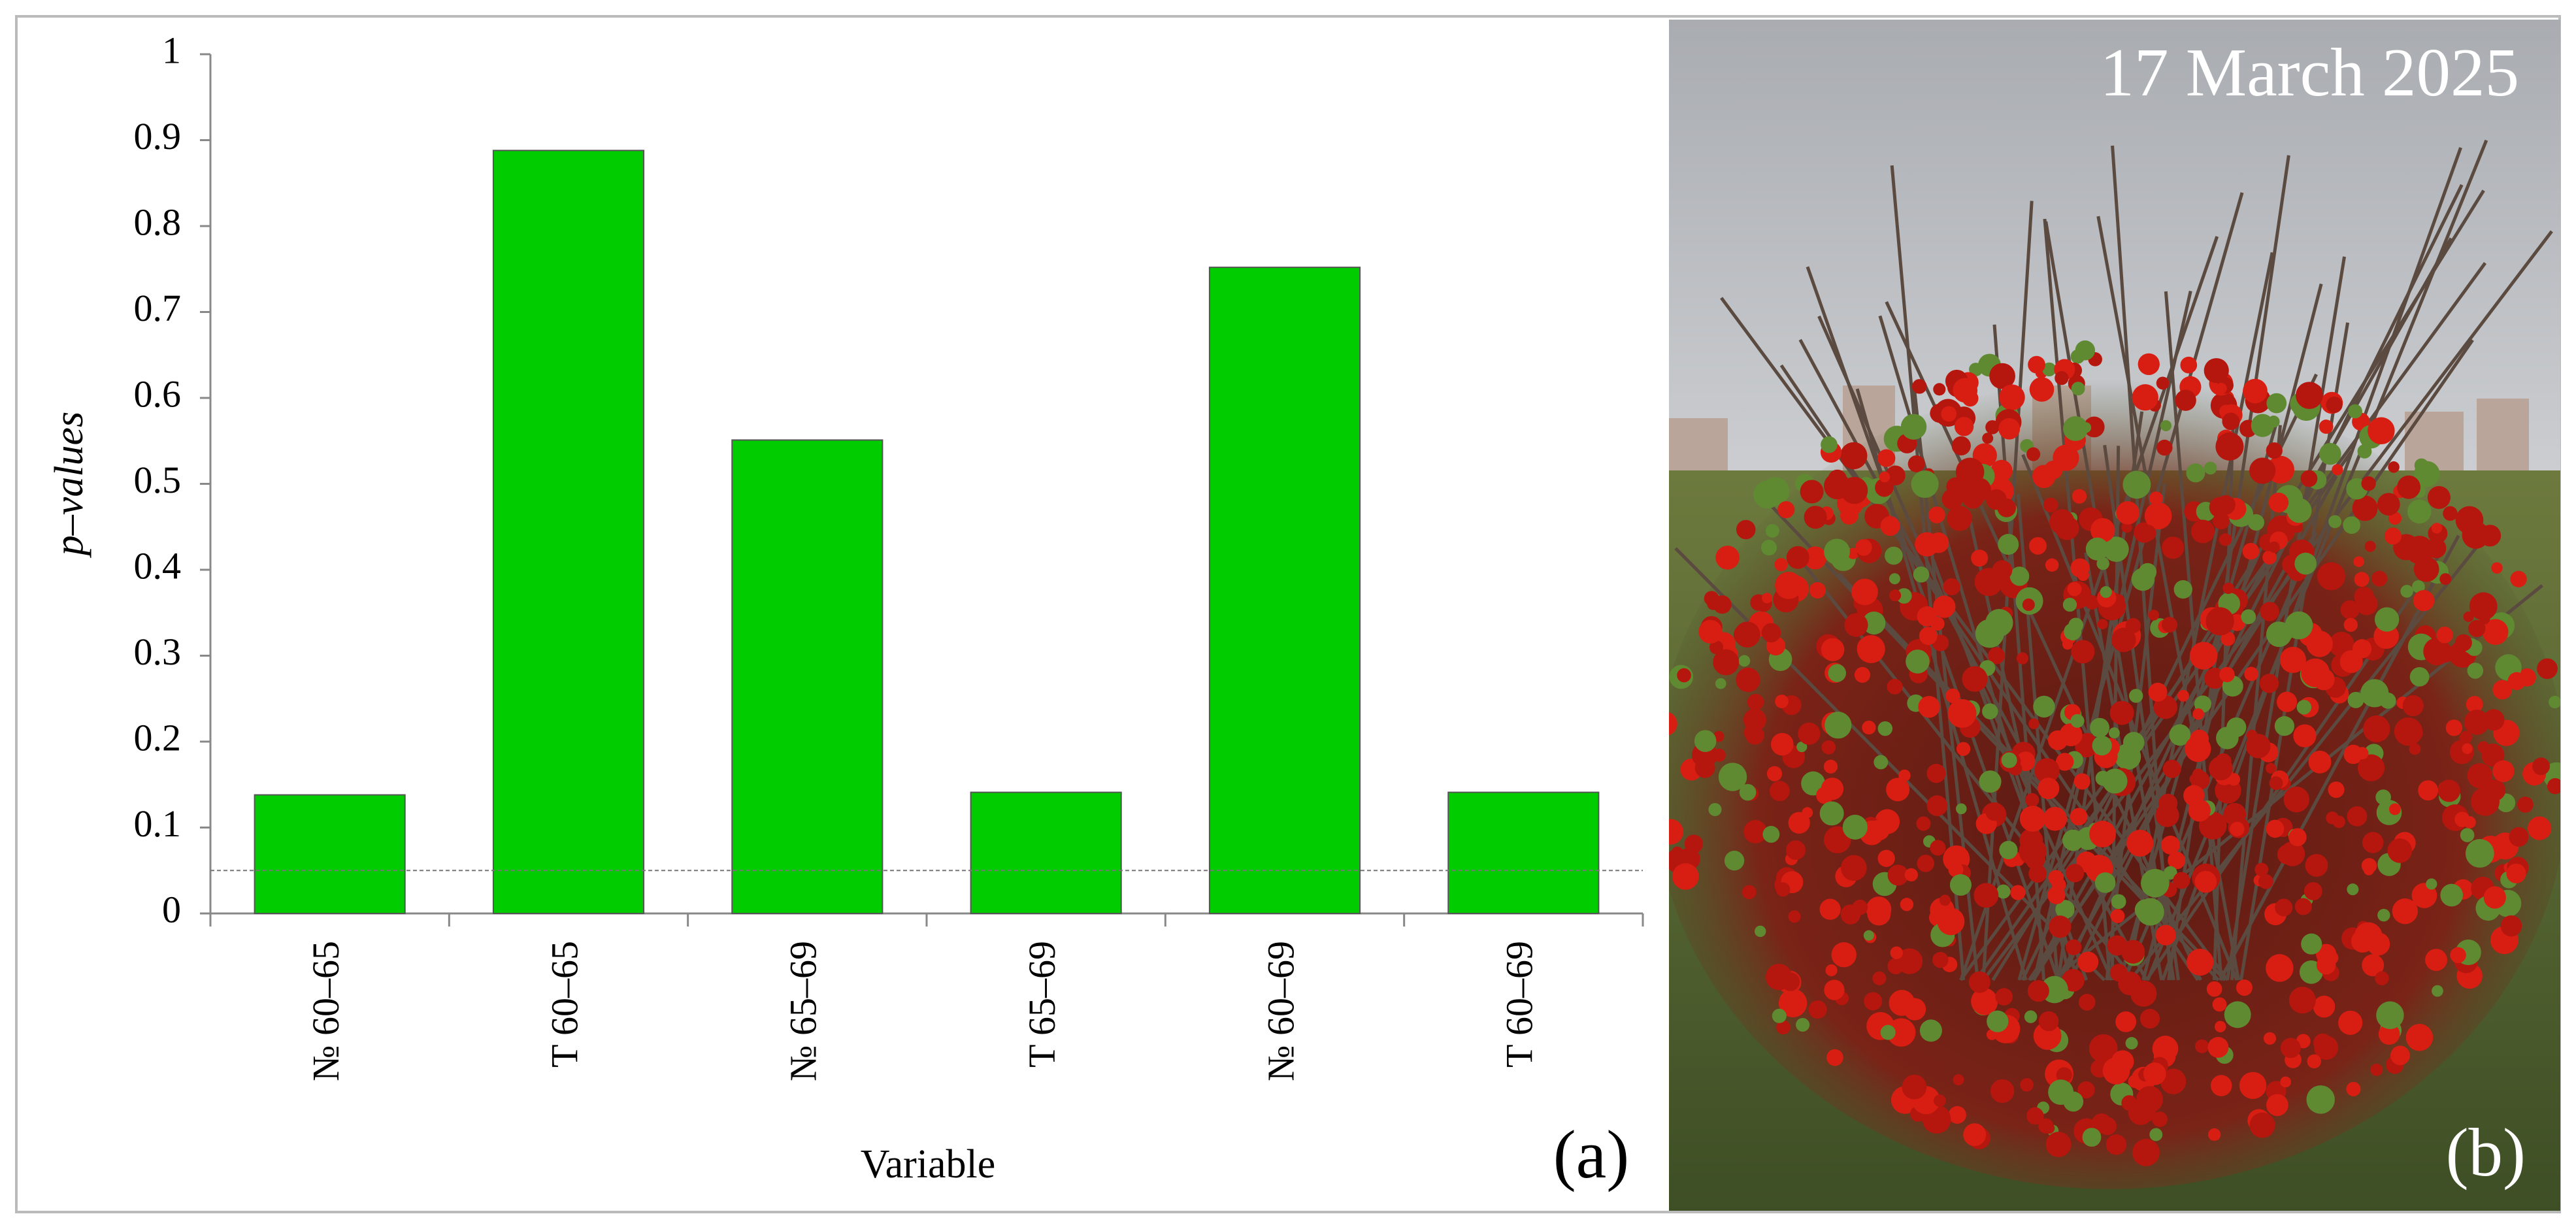  I want to click on branch, so click(2256, 703).